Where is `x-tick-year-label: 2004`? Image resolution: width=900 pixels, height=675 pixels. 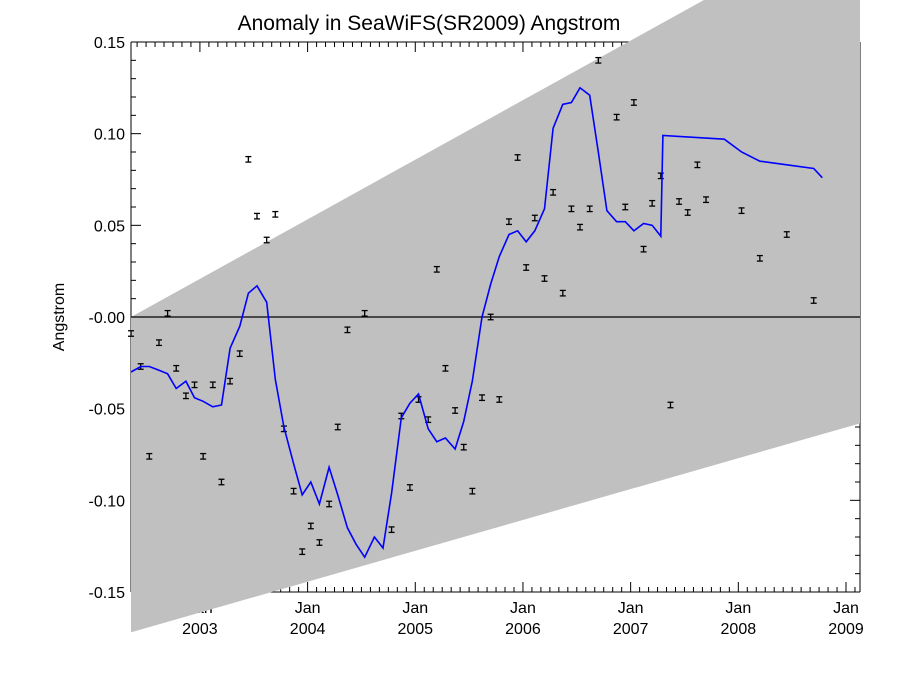
x-tick-year-label: 2004 is located at coordinates (308, 629).